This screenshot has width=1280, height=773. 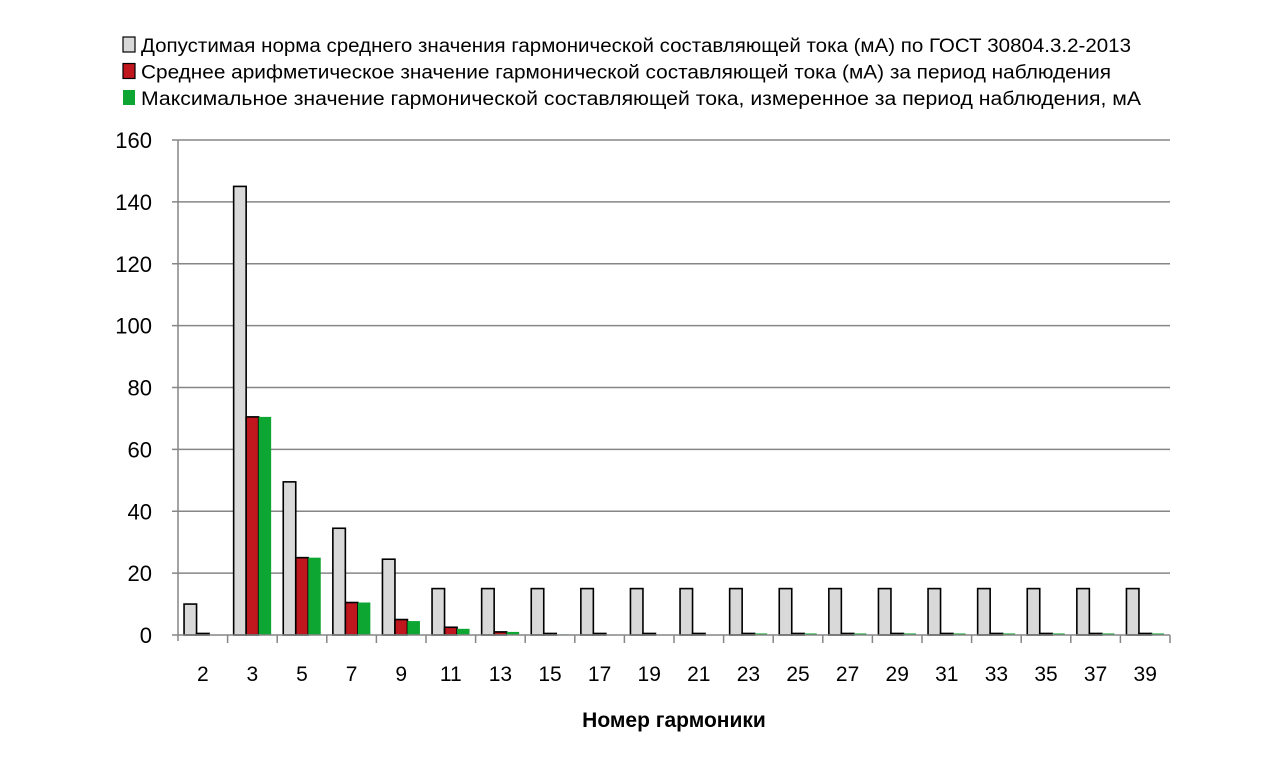 I want to click on x-tick-label: 5, so click(x=302, y=674).